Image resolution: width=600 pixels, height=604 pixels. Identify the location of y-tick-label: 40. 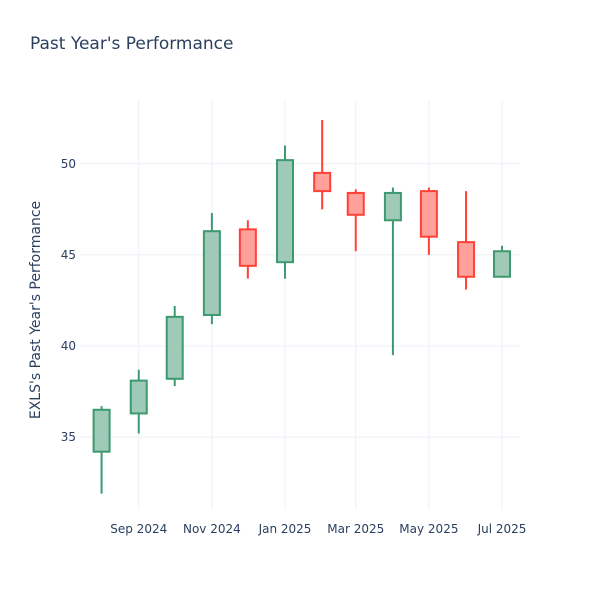
(68, 346).